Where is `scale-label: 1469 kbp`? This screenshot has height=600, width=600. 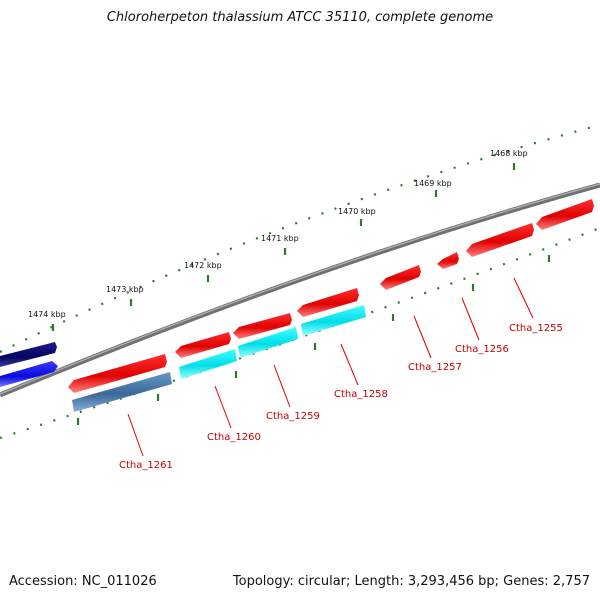 scale-label: 1469 kbp is located at coordinates (433, 183).